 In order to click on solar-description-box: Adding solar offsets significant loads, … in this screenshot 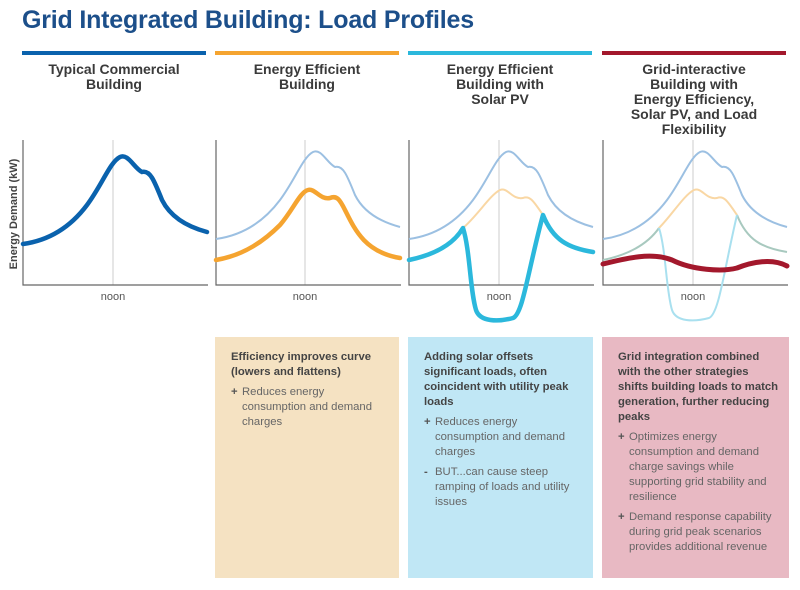, I will do `click(500, 457)`.